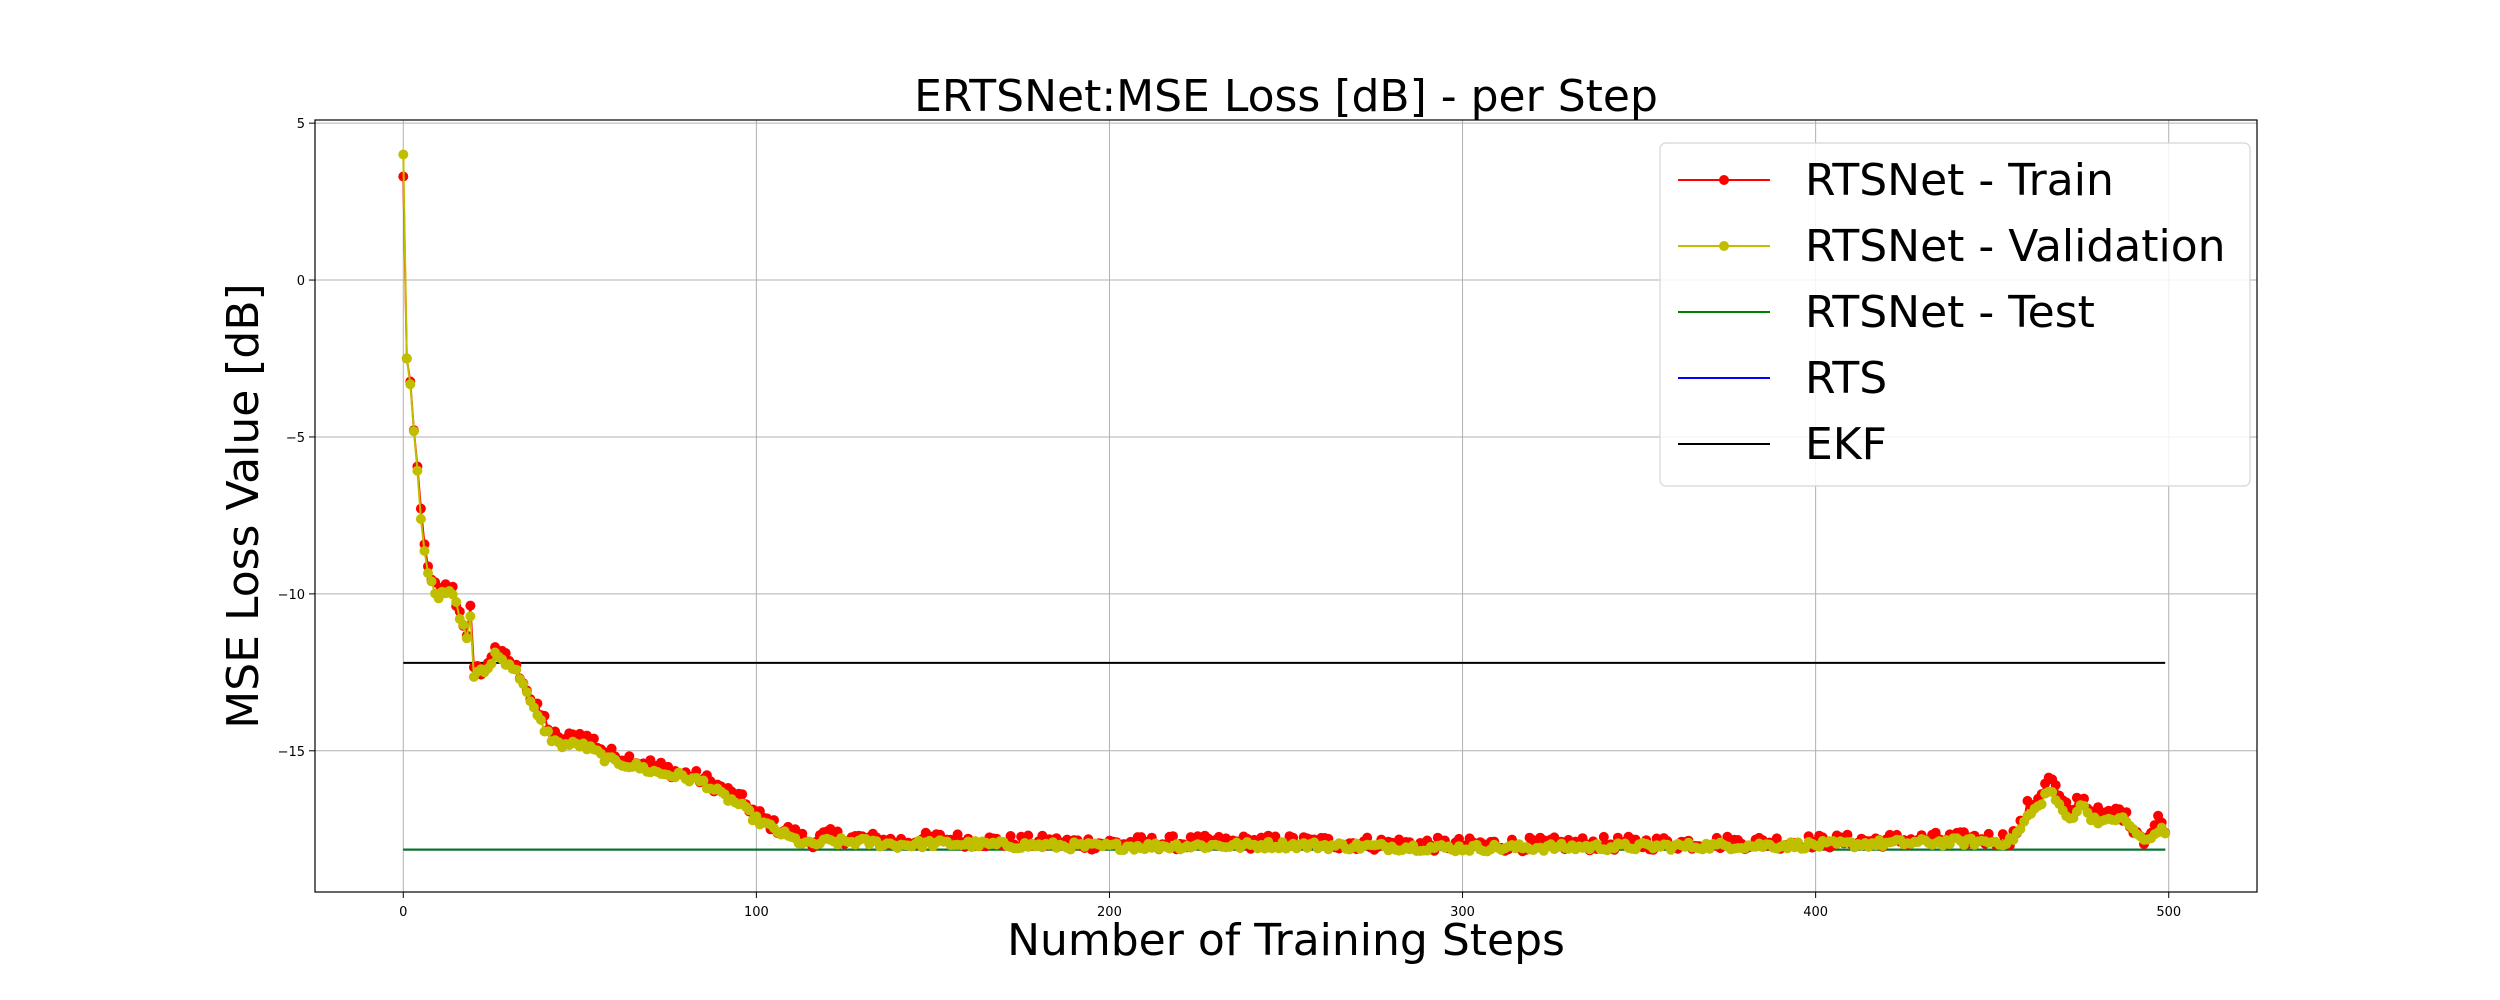 This screenshot has height=1000, width=2500. I want to click on legend-entry-ekf: EKF, so click(1782, 444).